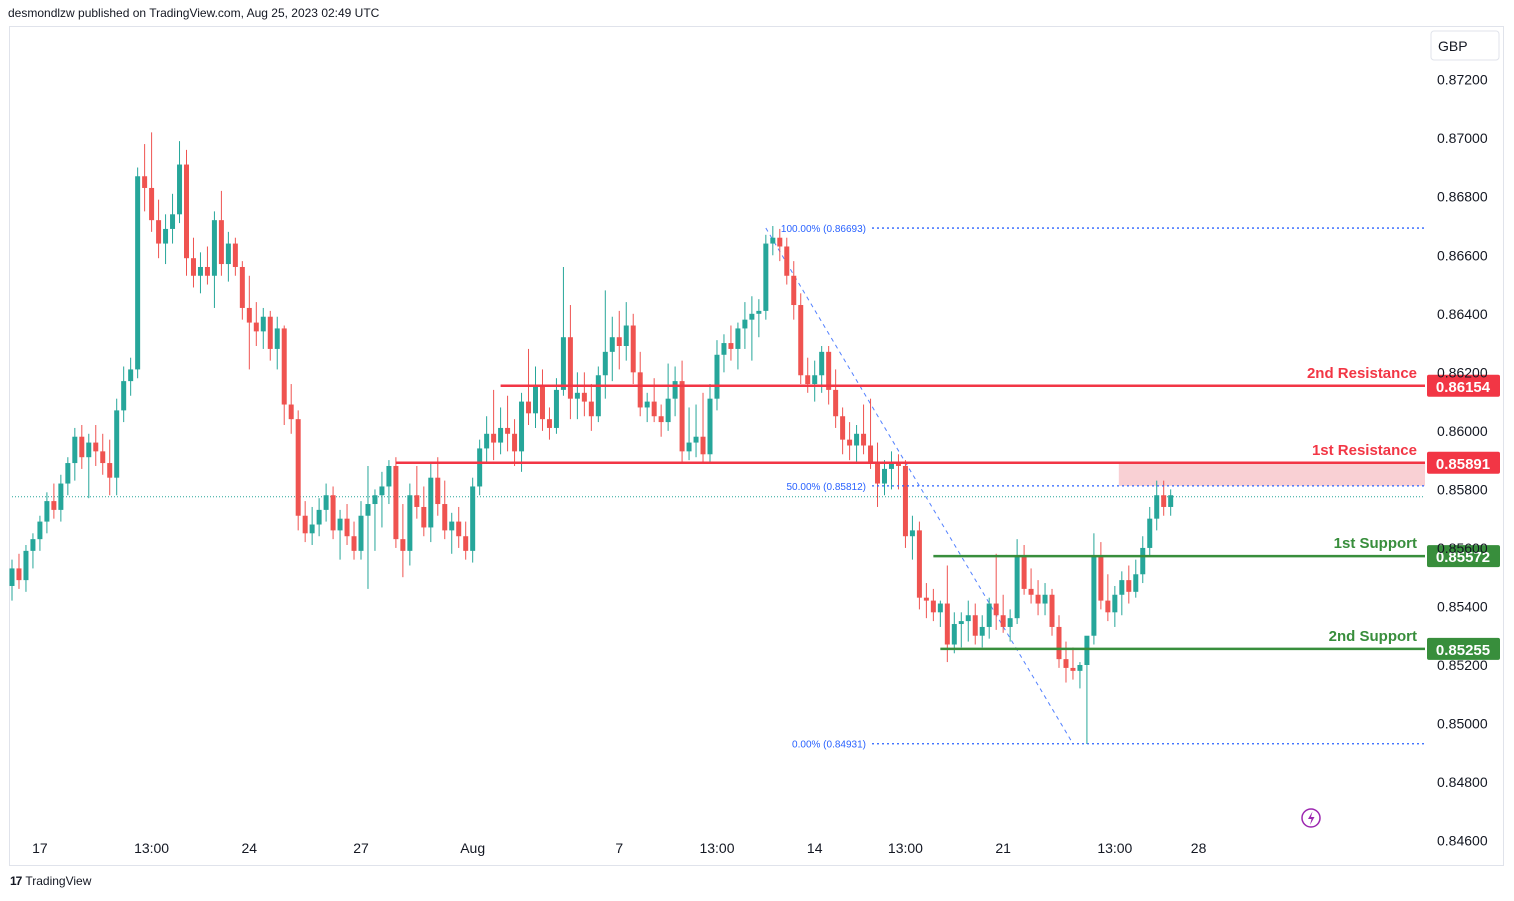 This screenshot has height=901, width=1514. Describe the element at coordinates (823, 229) in the screenshot. I see `fib-level-label: 100.00% (0.86693)` at that location.